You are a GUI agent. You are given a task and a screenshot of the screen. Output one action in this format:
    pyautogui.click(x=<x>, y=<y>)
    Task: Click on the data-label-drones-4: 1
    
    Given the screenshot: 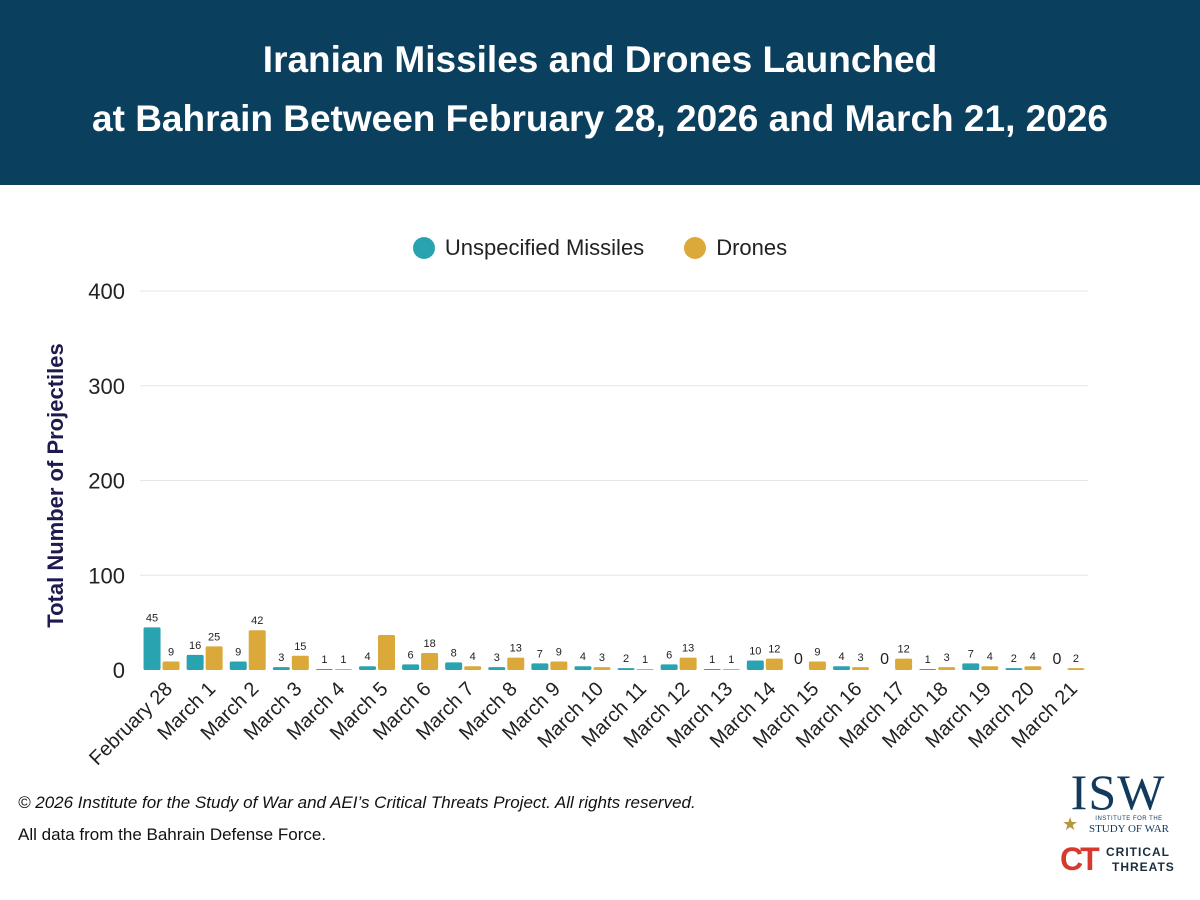 What is the action you would take?
    pyautogui.click(x=343, y=660)
    